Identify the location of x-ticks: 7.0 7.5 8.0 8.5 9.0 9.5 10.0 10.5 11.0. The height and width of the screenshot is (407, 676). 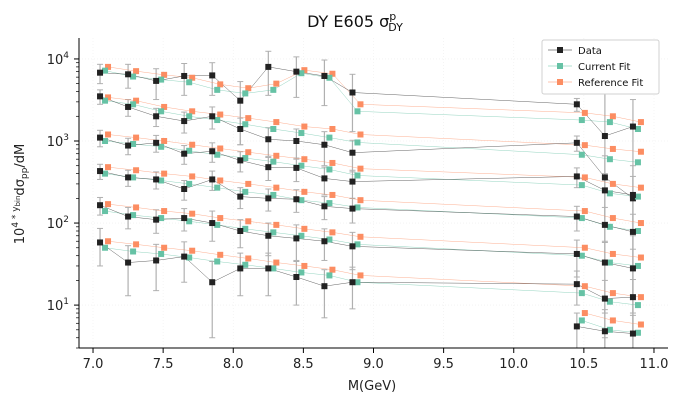
(375, 360).